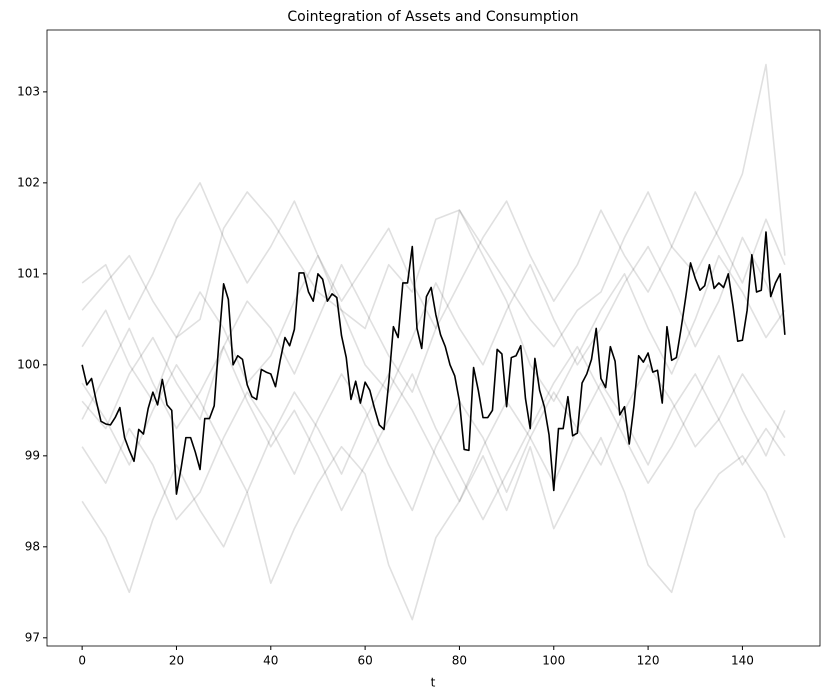  What do you see at coordinates (82, 661) in the screenshot?
I see `x-tick-label: 0` at bounding box center [82, 661].